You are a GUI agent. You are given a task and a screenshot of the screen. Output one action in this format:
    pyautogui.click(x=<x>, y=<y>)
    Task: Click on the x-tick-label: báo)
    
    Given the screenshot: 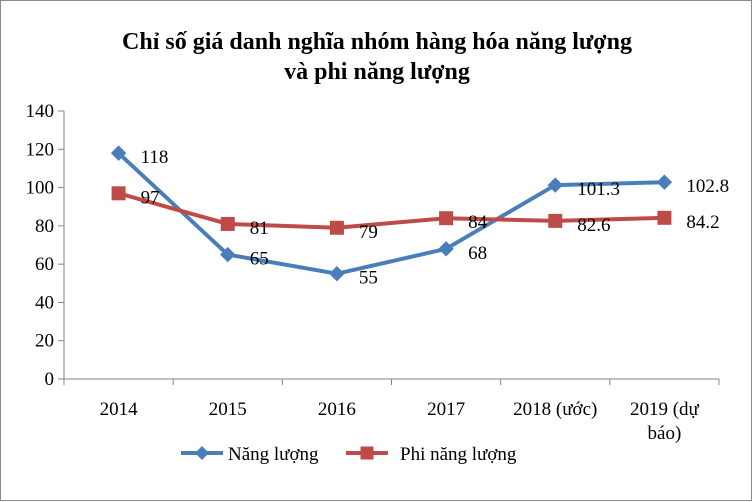 What is the action you would take?
    pyautogui.click(x=665, y=433)
    